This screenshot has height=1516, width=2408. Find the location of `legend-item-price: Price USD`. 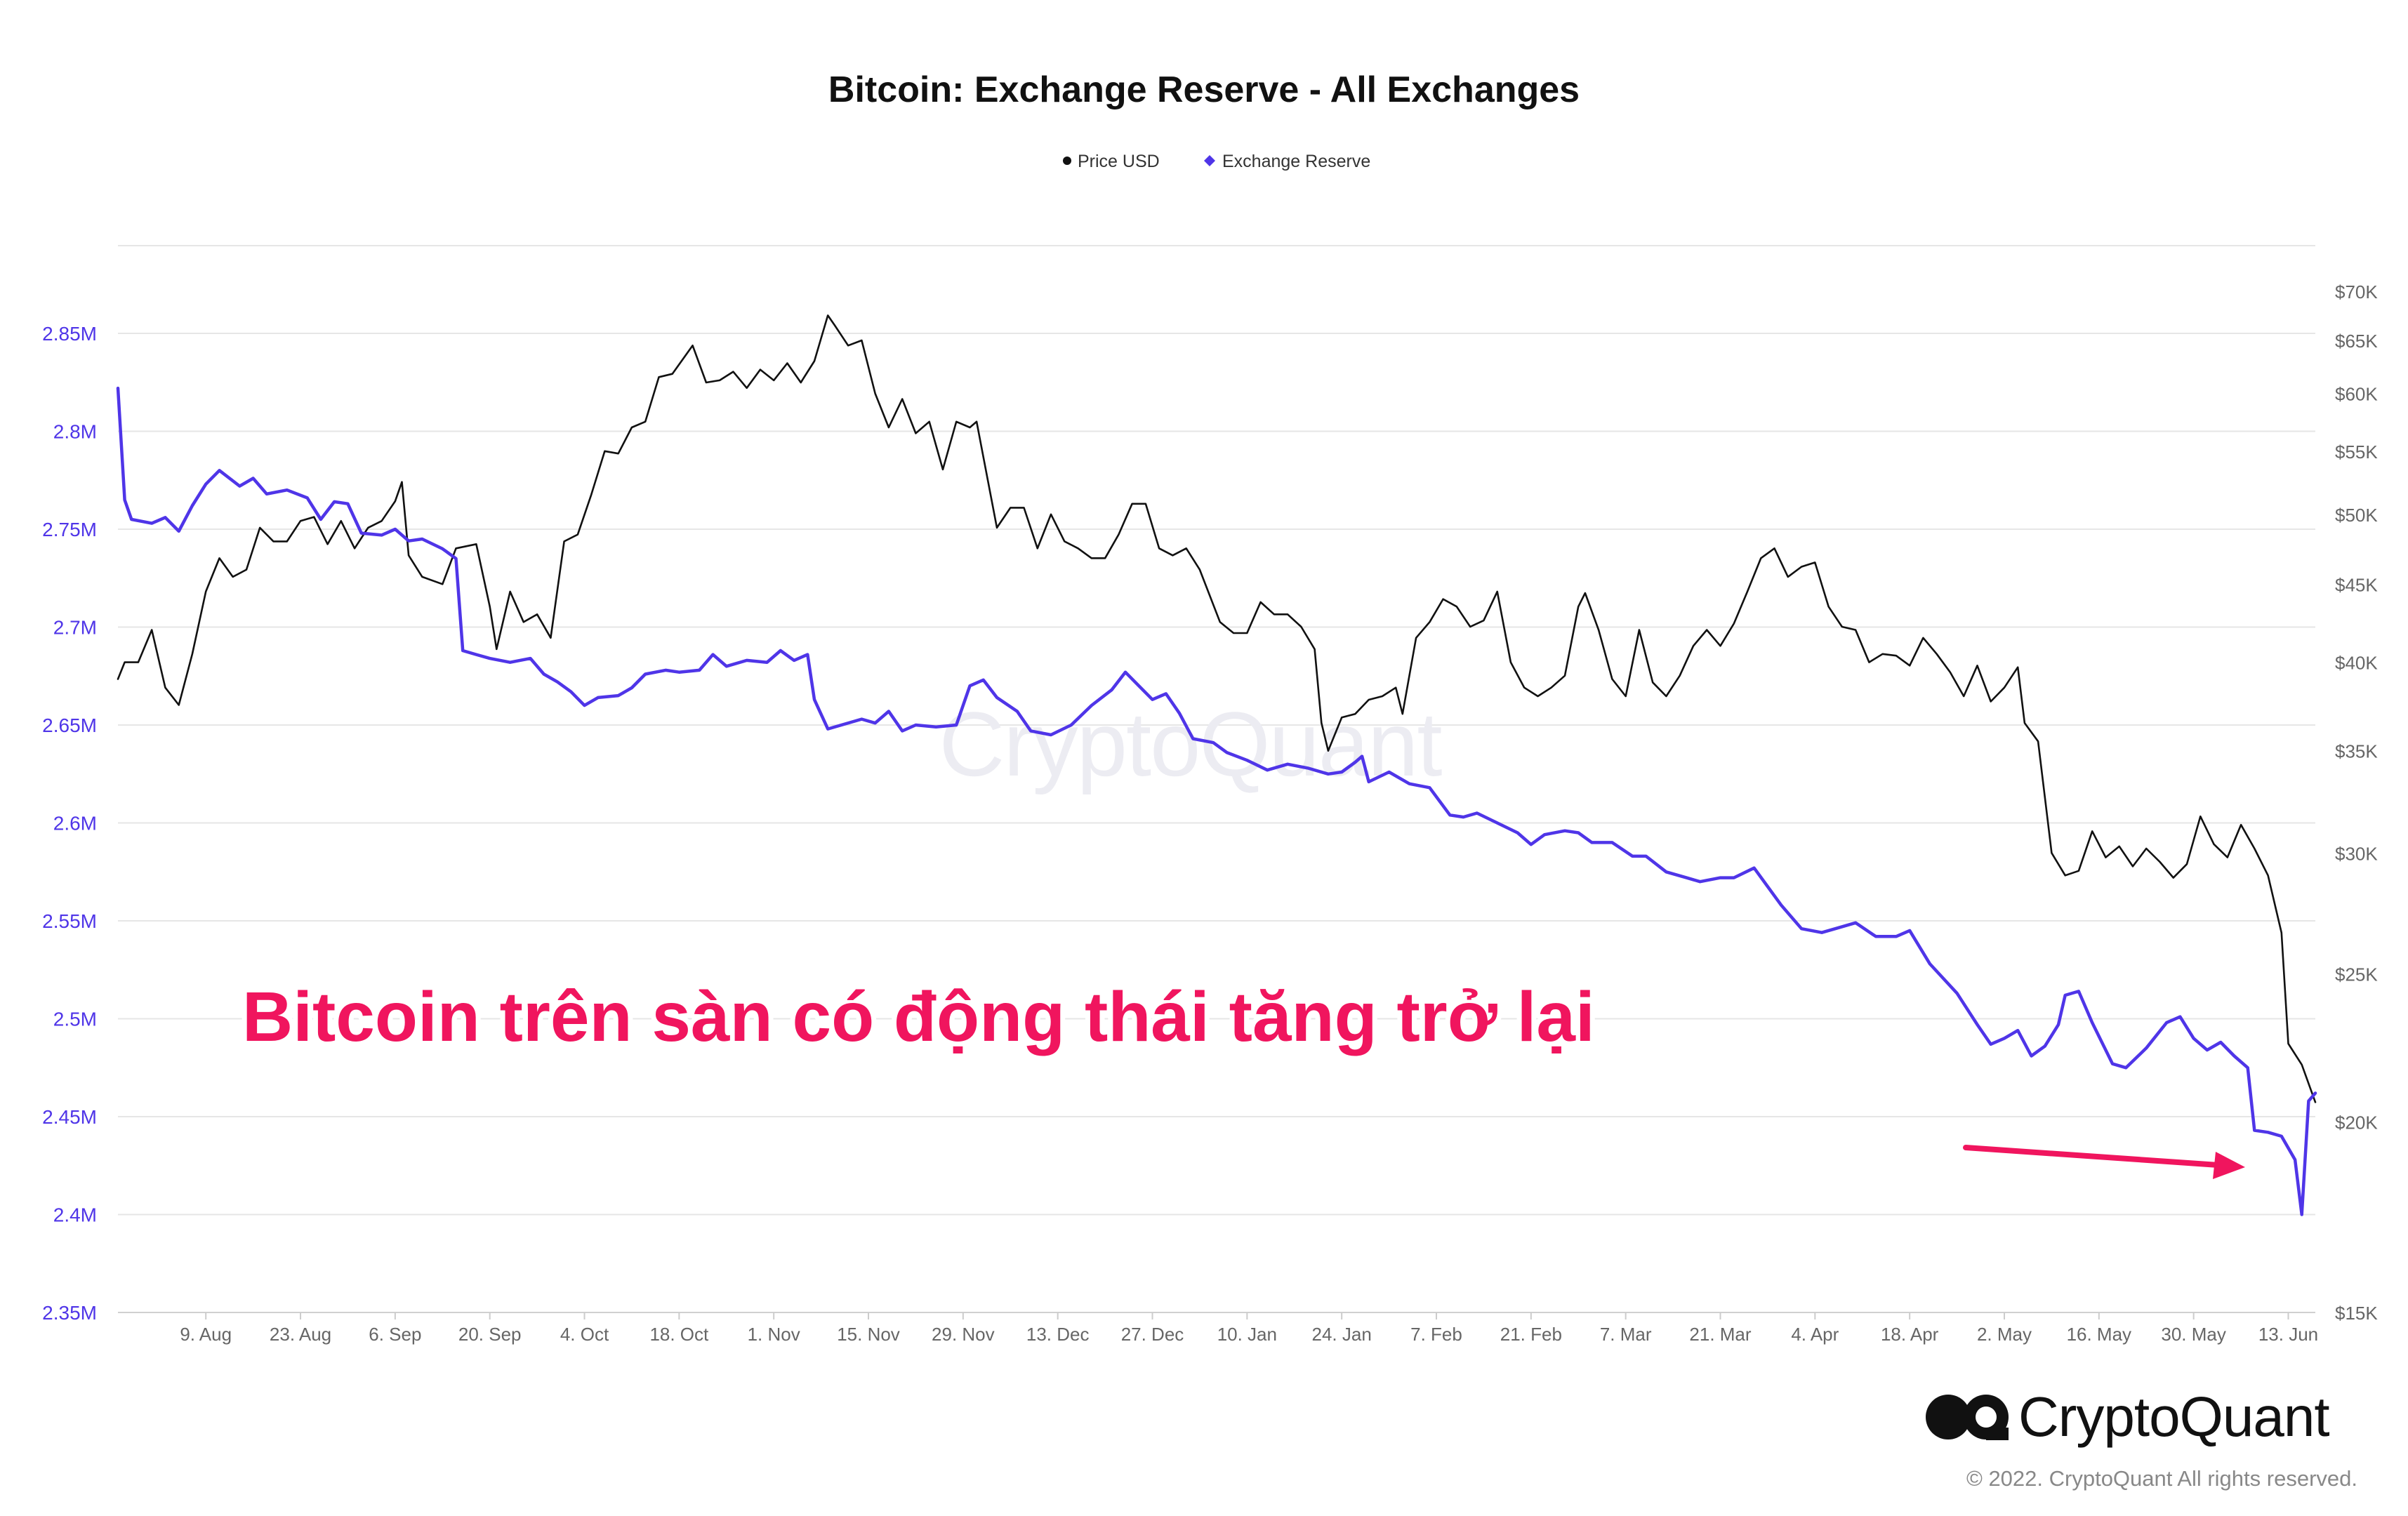

legend-item-price: Price USD is located at coordinates (1119, 162).